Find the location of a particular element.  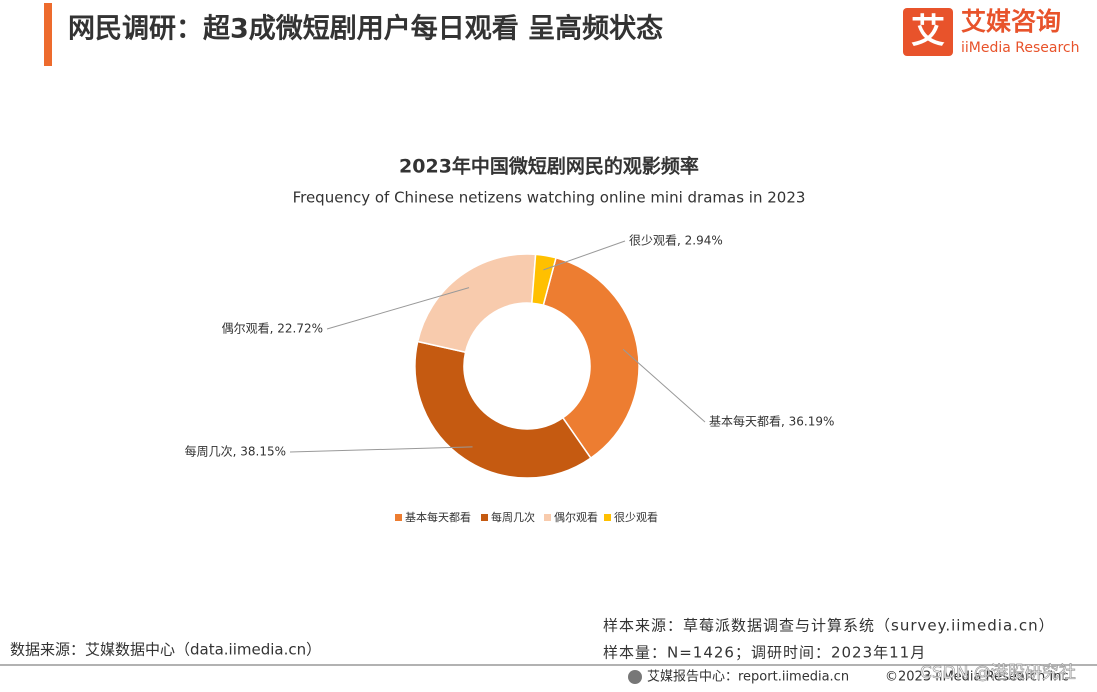

logo-name: 艾媒咨询 is located at coordinates (1011, 21).